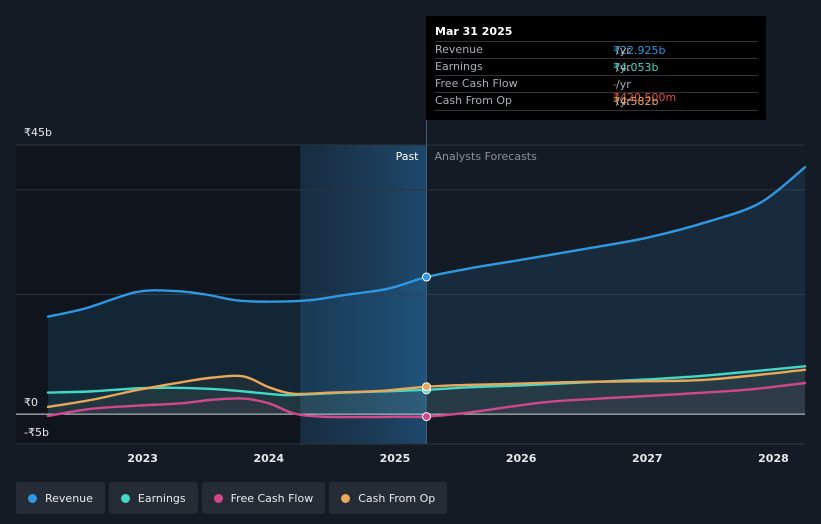  I want to click on x-tick-label: 2023, so click(142, 458).